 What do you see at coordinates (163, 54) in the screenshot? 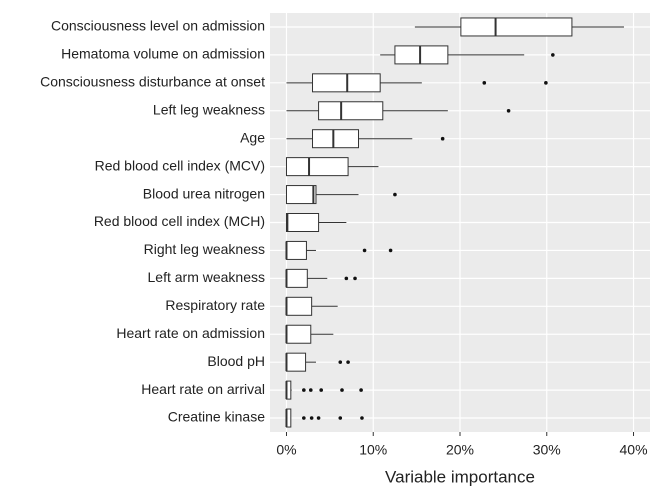
I see `y-tick-label: Hematoma volume on admission` at bounding box center [163, 54].